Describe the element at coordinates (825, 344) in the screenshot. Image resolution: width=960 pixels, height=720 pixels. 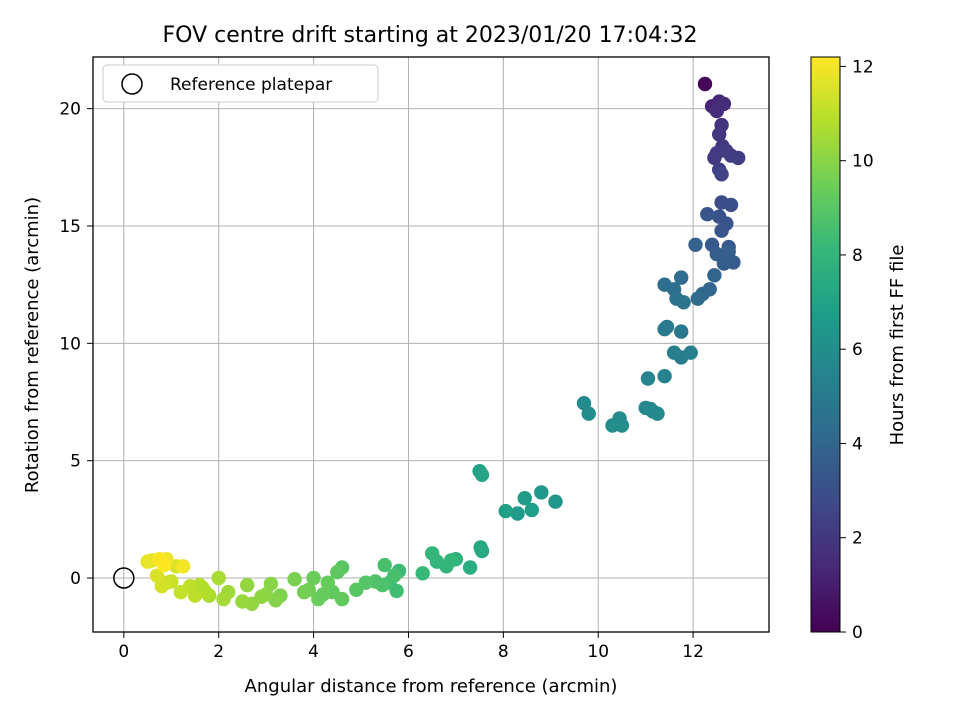
I see `colorbar-strip` at that location.